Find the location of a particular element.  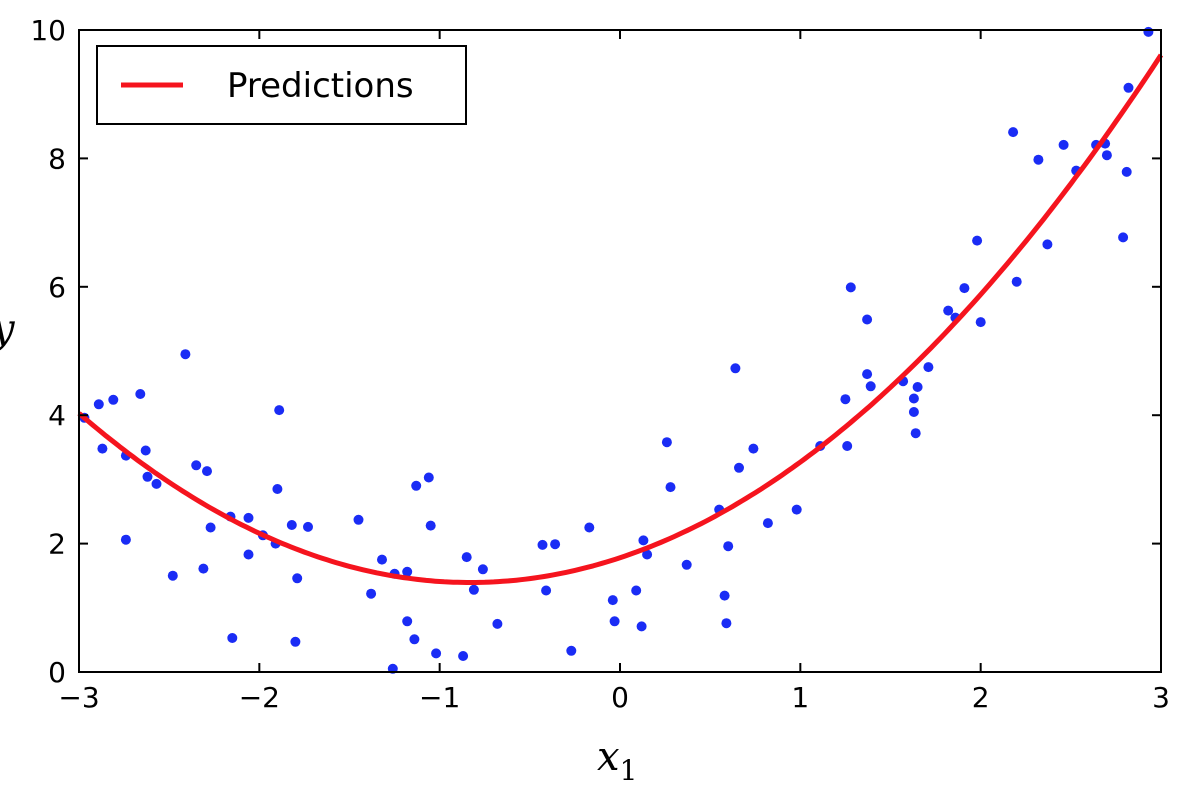

y-tick-label: 4 is located at coordinates (57, 415).